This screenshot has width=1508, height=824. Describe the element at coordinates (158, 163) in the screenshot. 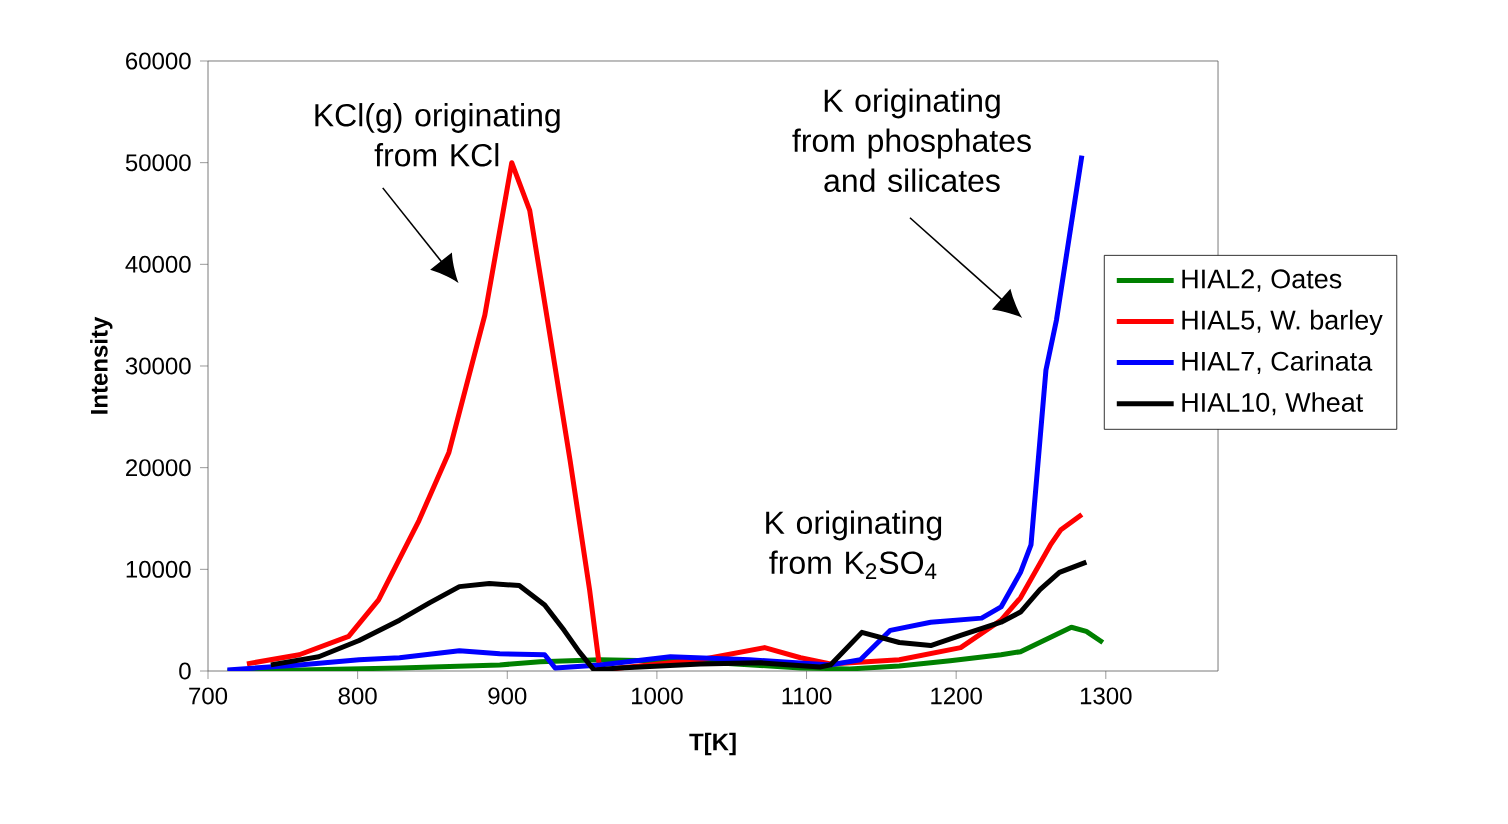

I see `y-tick-label: 50000` at that location.